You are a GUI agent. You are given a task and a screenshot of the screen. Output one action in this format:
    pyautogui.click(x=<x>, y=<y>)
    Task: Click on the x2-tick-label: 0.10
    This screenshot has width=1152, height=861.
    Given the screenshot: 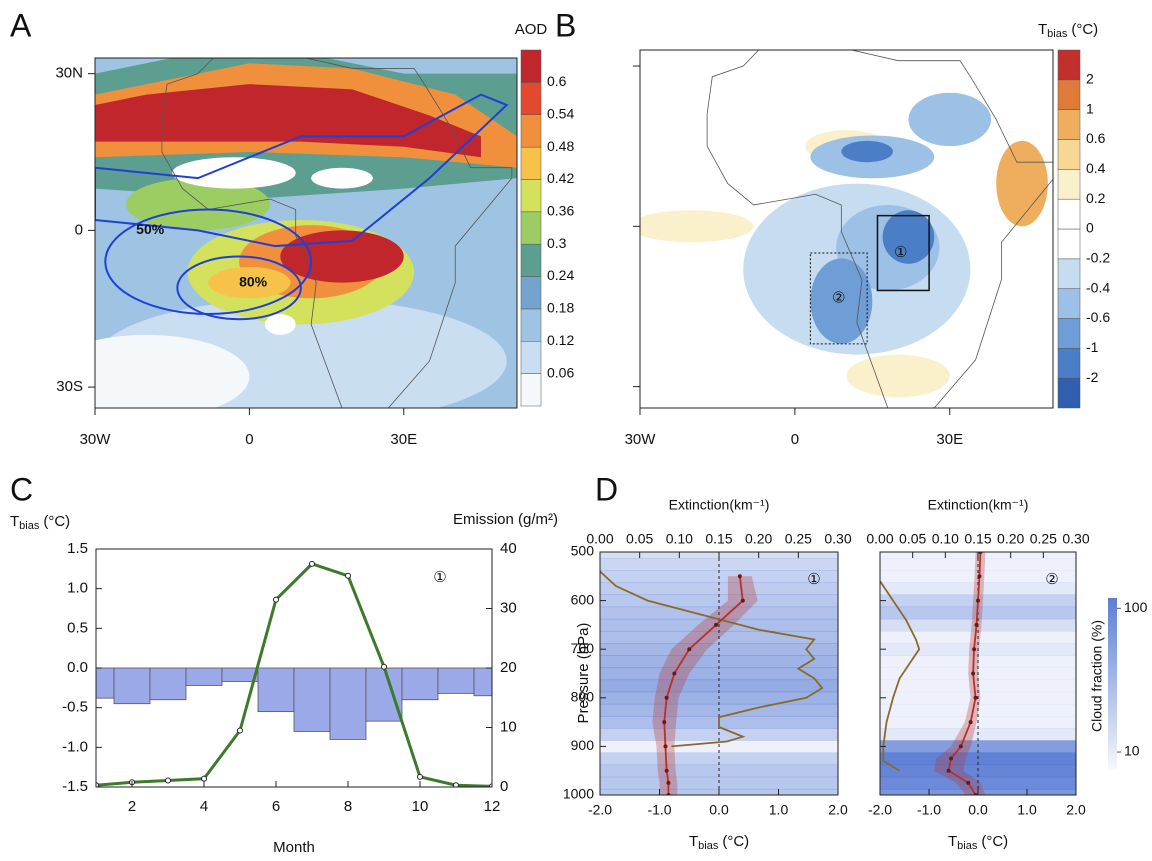 What is the action you would take?
    pyautogui.click(x=679, y=539)
    